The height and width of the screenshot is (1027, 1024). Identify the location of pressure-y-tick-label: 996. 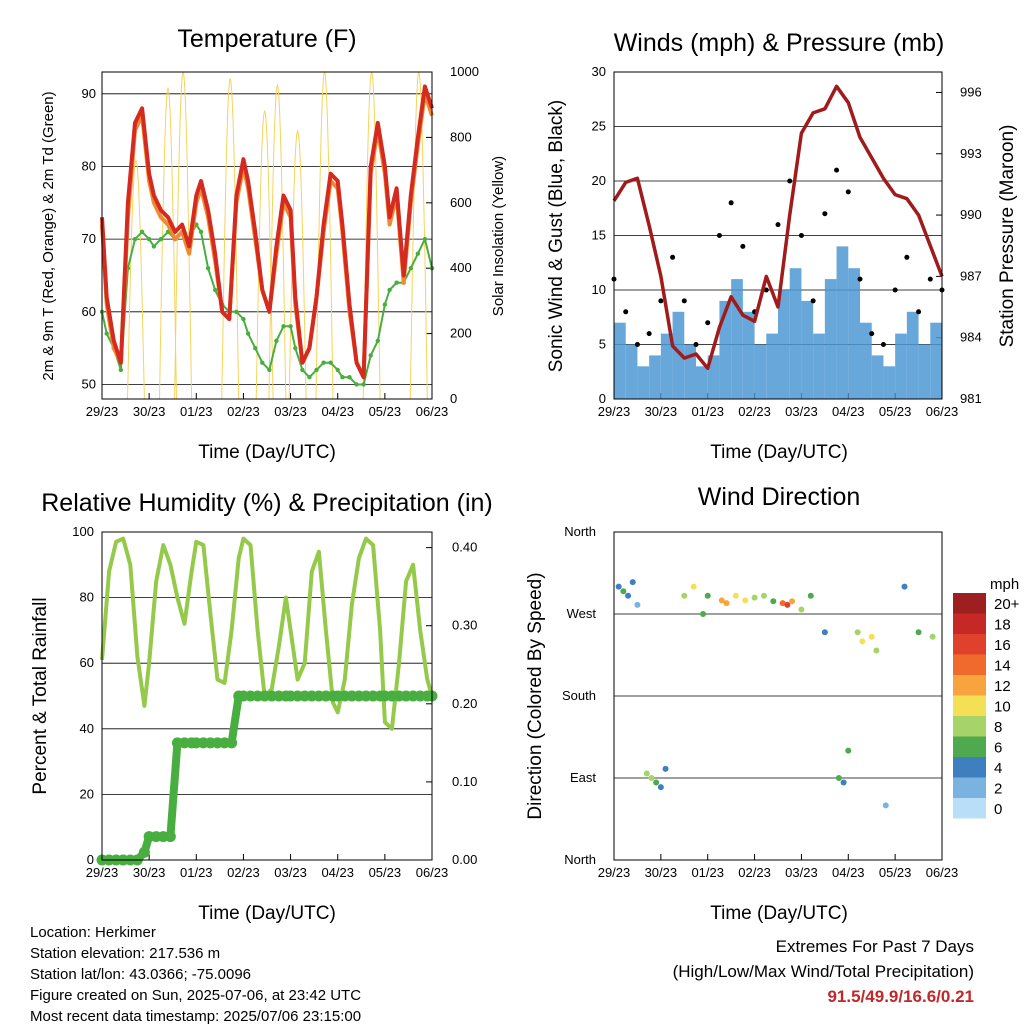
(971, 91).